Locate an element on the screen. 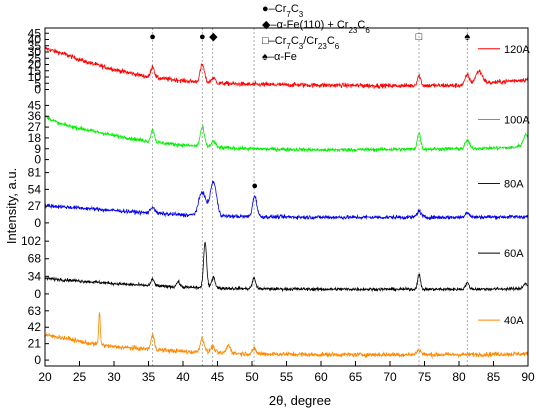  y-tick-label: 25 is located at coordinates (35, 58).